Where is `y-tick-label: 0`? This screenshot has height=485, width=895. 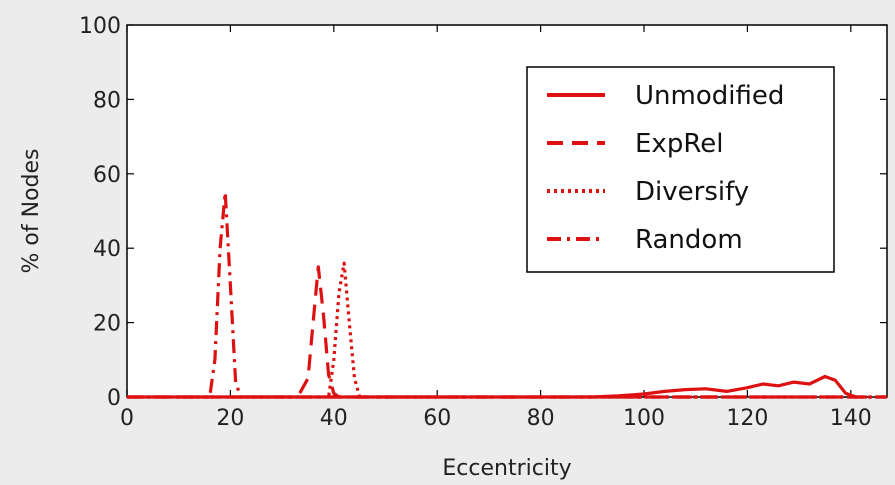
y-tick-label: 0 is located at coordinates (114, 398).